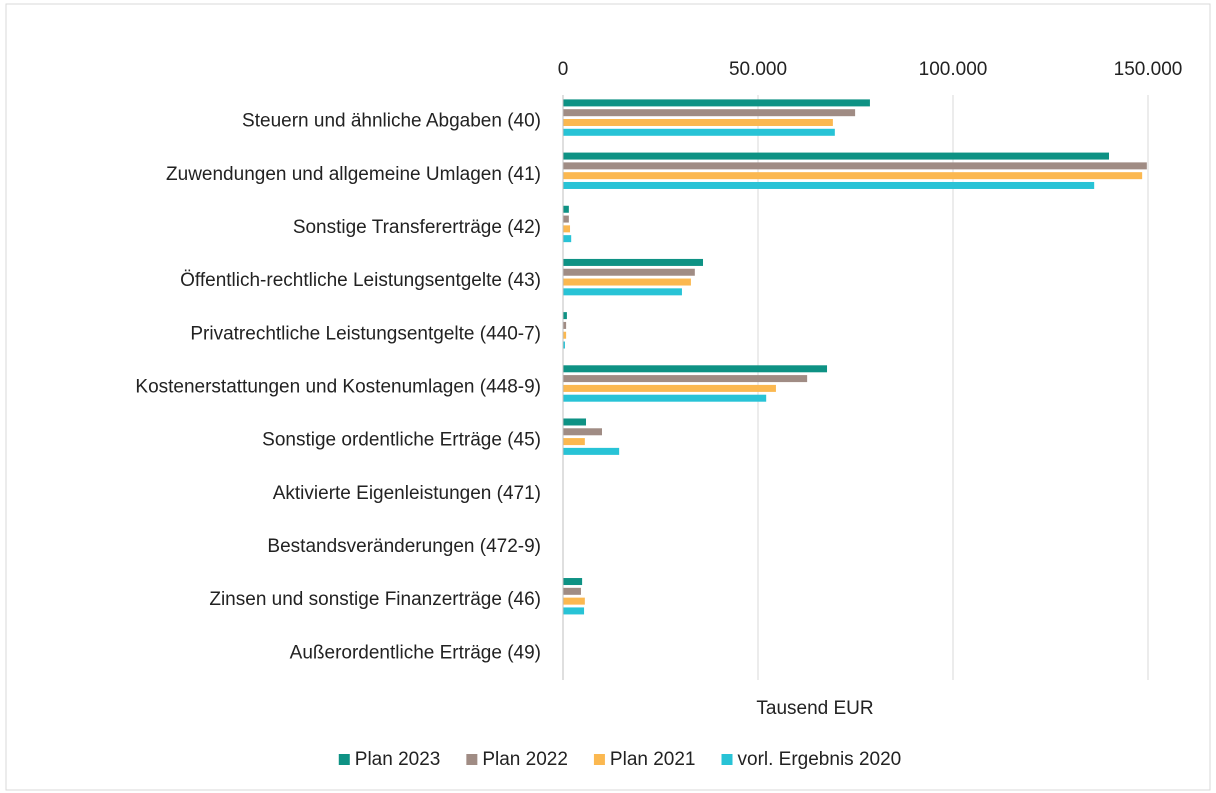 The height and width of the screenshot is (793, 1216). I want to click on y-tick-label: Außerordentliche Erträge (49), so click(415, 652).